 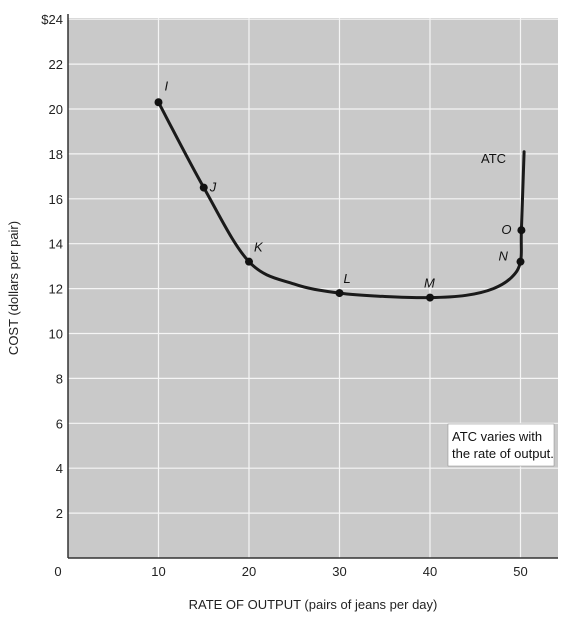 What do you see at coordinates (56, 109) in the screenshot?
I see `y-tick-label: 20` at bounding box center [56, 109].